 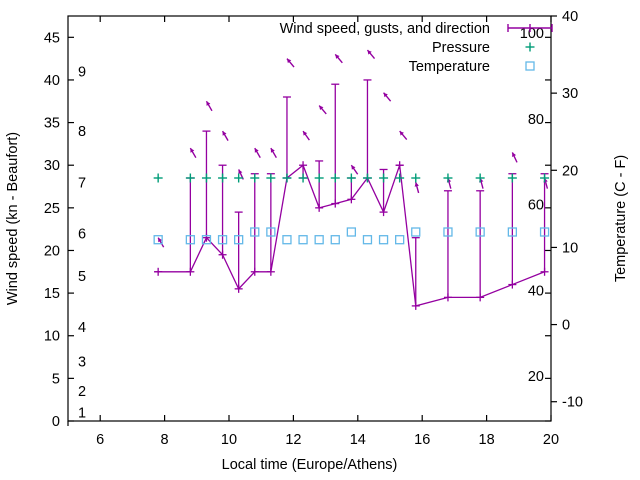 What do you see at coordinates (536, 120) in the screenshot?
I see `y2-tick-label-fahrenheit: 80` at bounding box center [536, 120].